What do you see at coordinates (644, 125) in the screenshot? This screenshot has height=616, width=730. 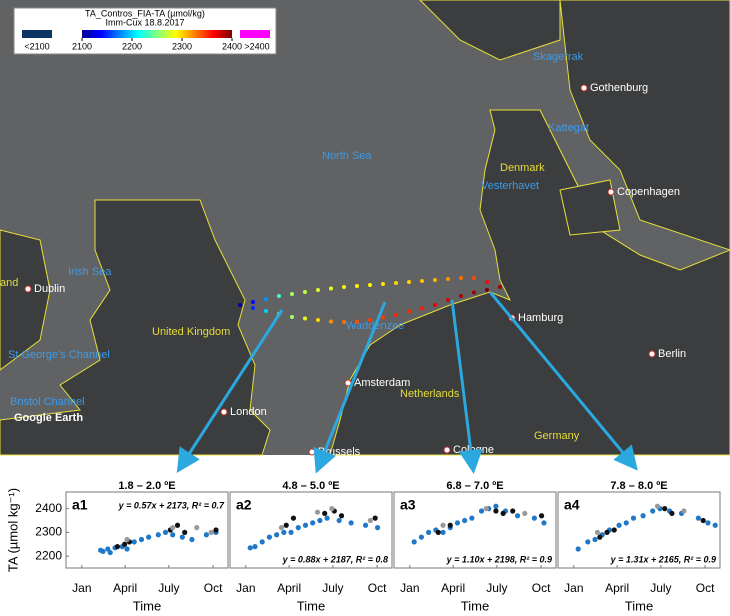 I see `land` at bounding box center [644, 125].